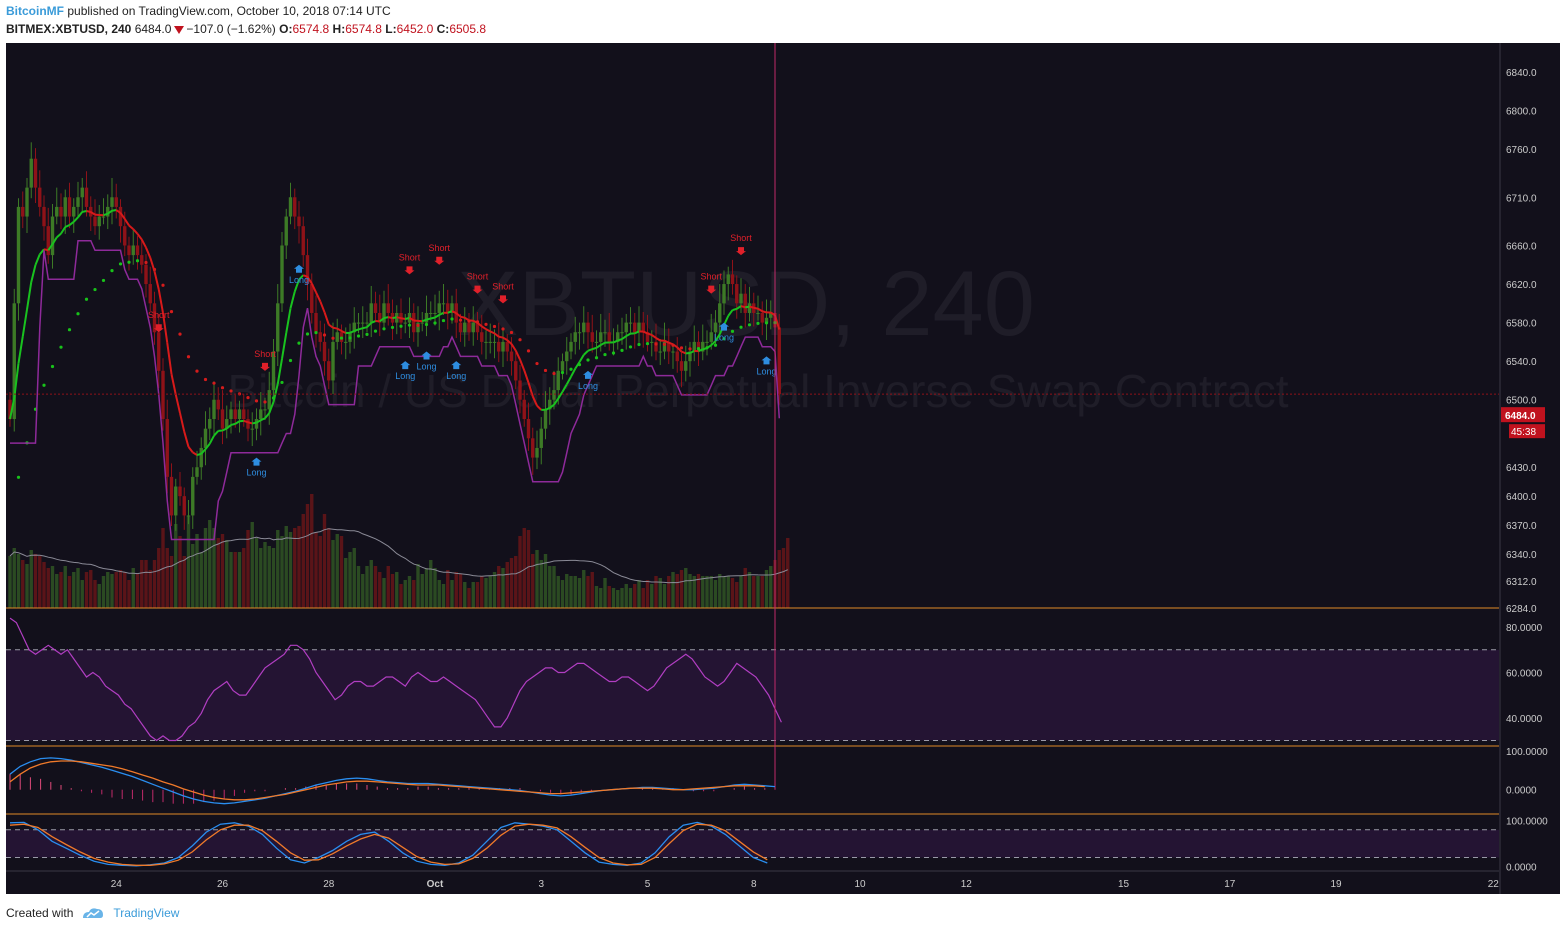  Describe the element at coordinates (93, 913) in the screenshot. I see `tradingview-logo-icon` at that location.